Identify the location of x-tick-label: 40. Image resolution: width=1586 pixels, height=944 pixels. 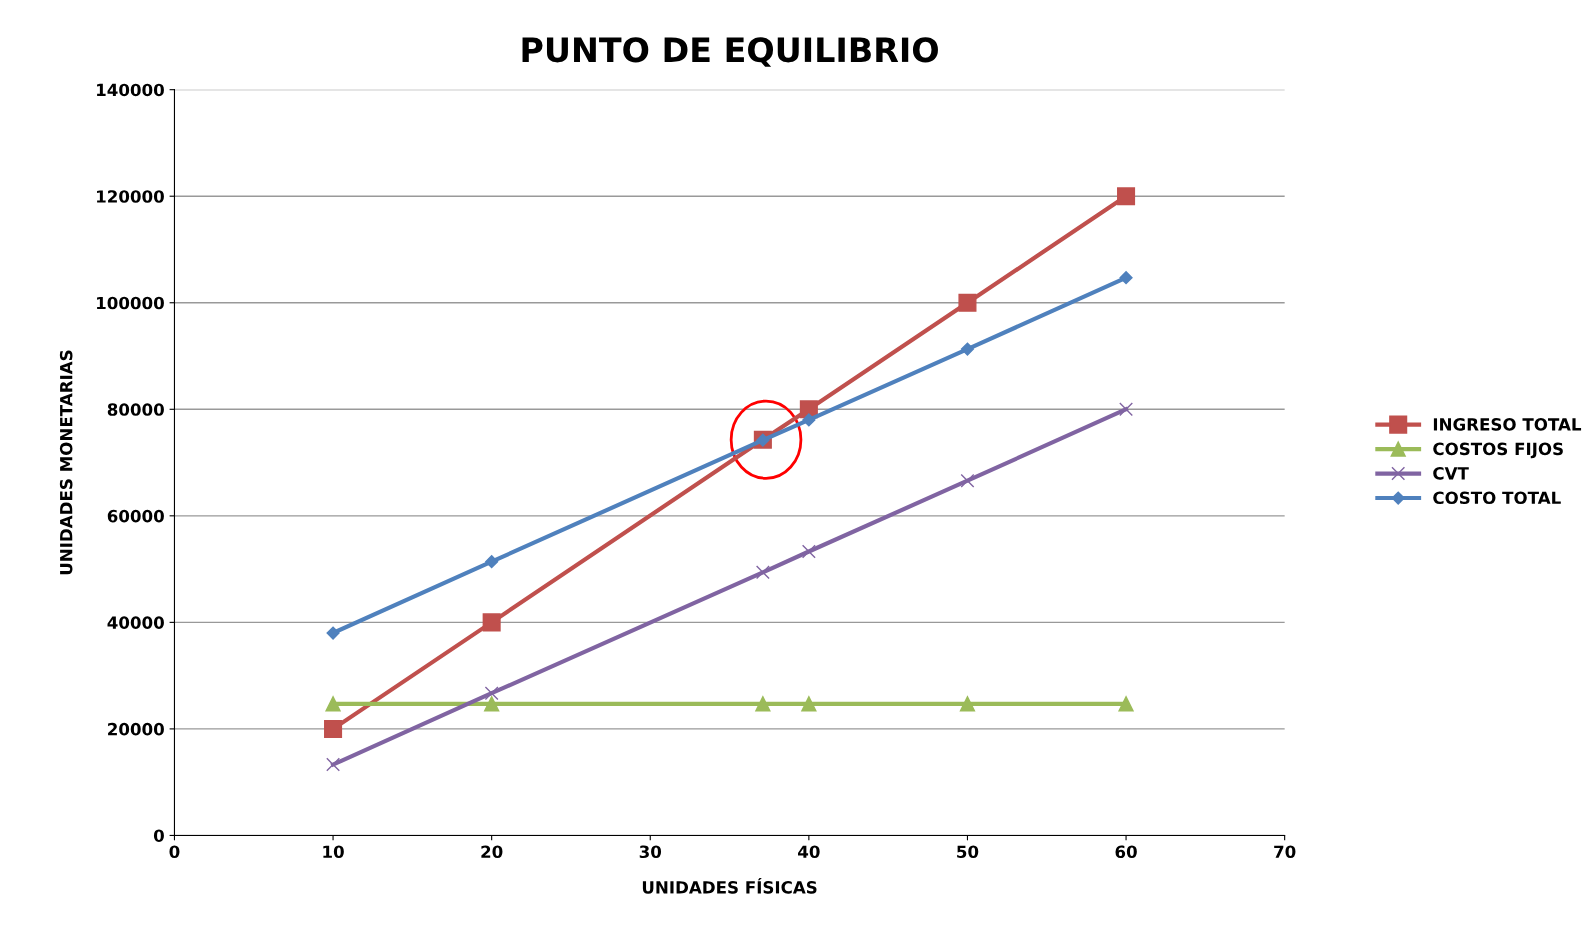
(809, 852).